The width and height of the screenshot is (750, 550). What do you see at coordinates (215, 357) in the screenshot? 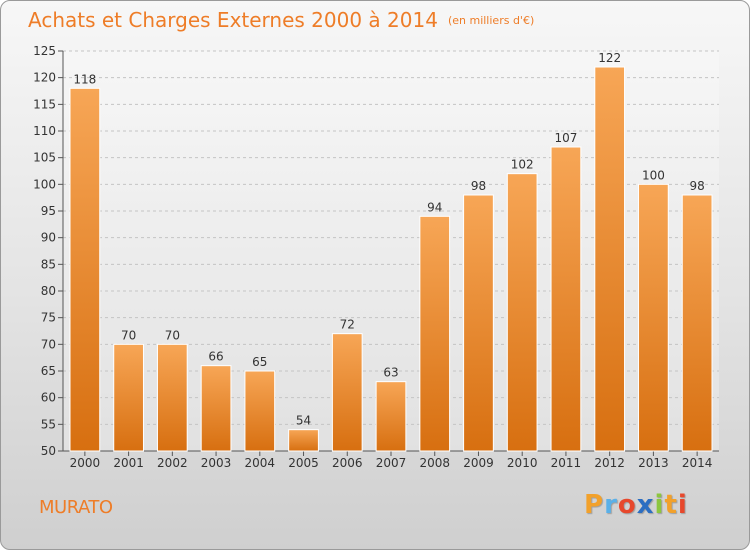
I see `bar-value-label: 66` at bounding box center [215, 357].